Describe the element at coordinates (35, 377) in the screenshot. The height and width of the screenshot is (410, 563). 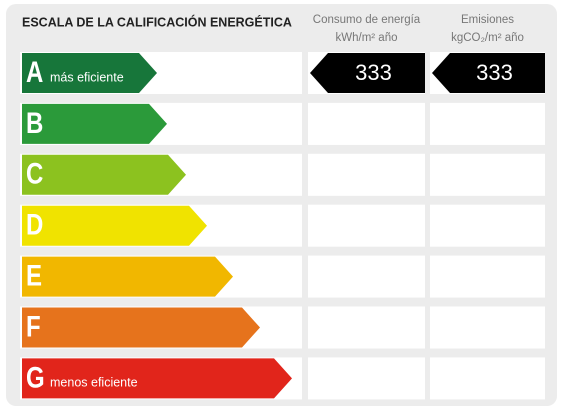
I see `rating-letter: G` at that location.